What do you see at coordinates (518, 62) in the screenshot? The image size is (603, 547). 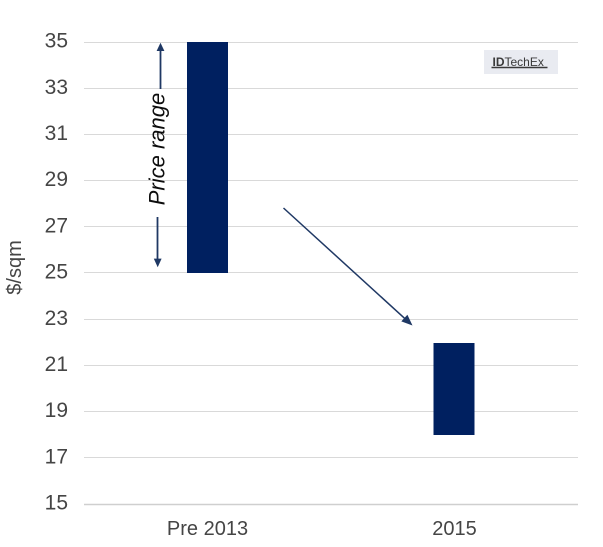 I see `svg-text: IDTechEx` at bounding box center [518, 62].